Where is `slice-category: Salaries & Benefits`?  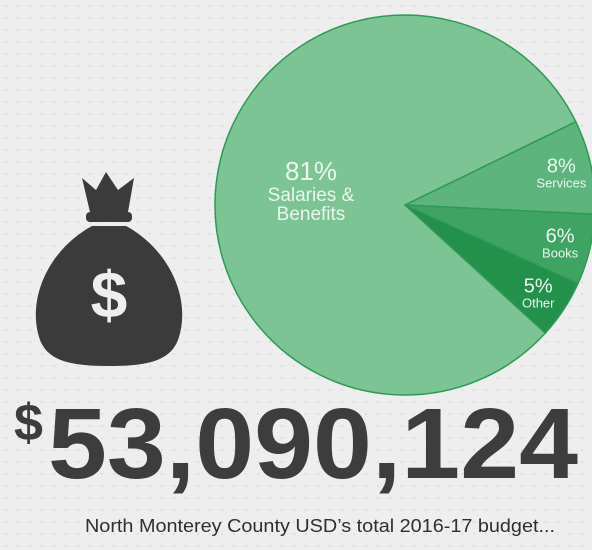
slice-category: Salaries & Benefits is located at coordinates (311, 205).